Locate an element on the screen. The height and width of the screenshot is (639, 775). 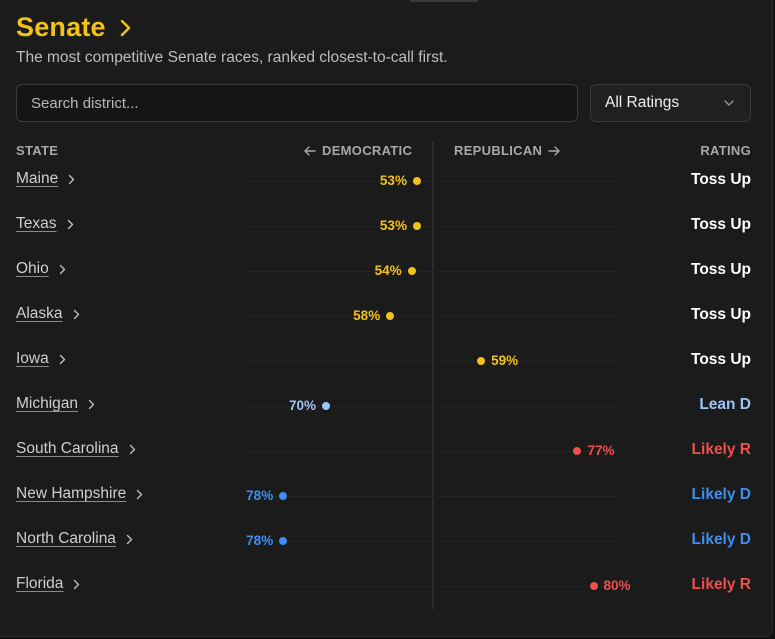
race-row: Michigan 70% Lean D is located at coordinates (386, 407).